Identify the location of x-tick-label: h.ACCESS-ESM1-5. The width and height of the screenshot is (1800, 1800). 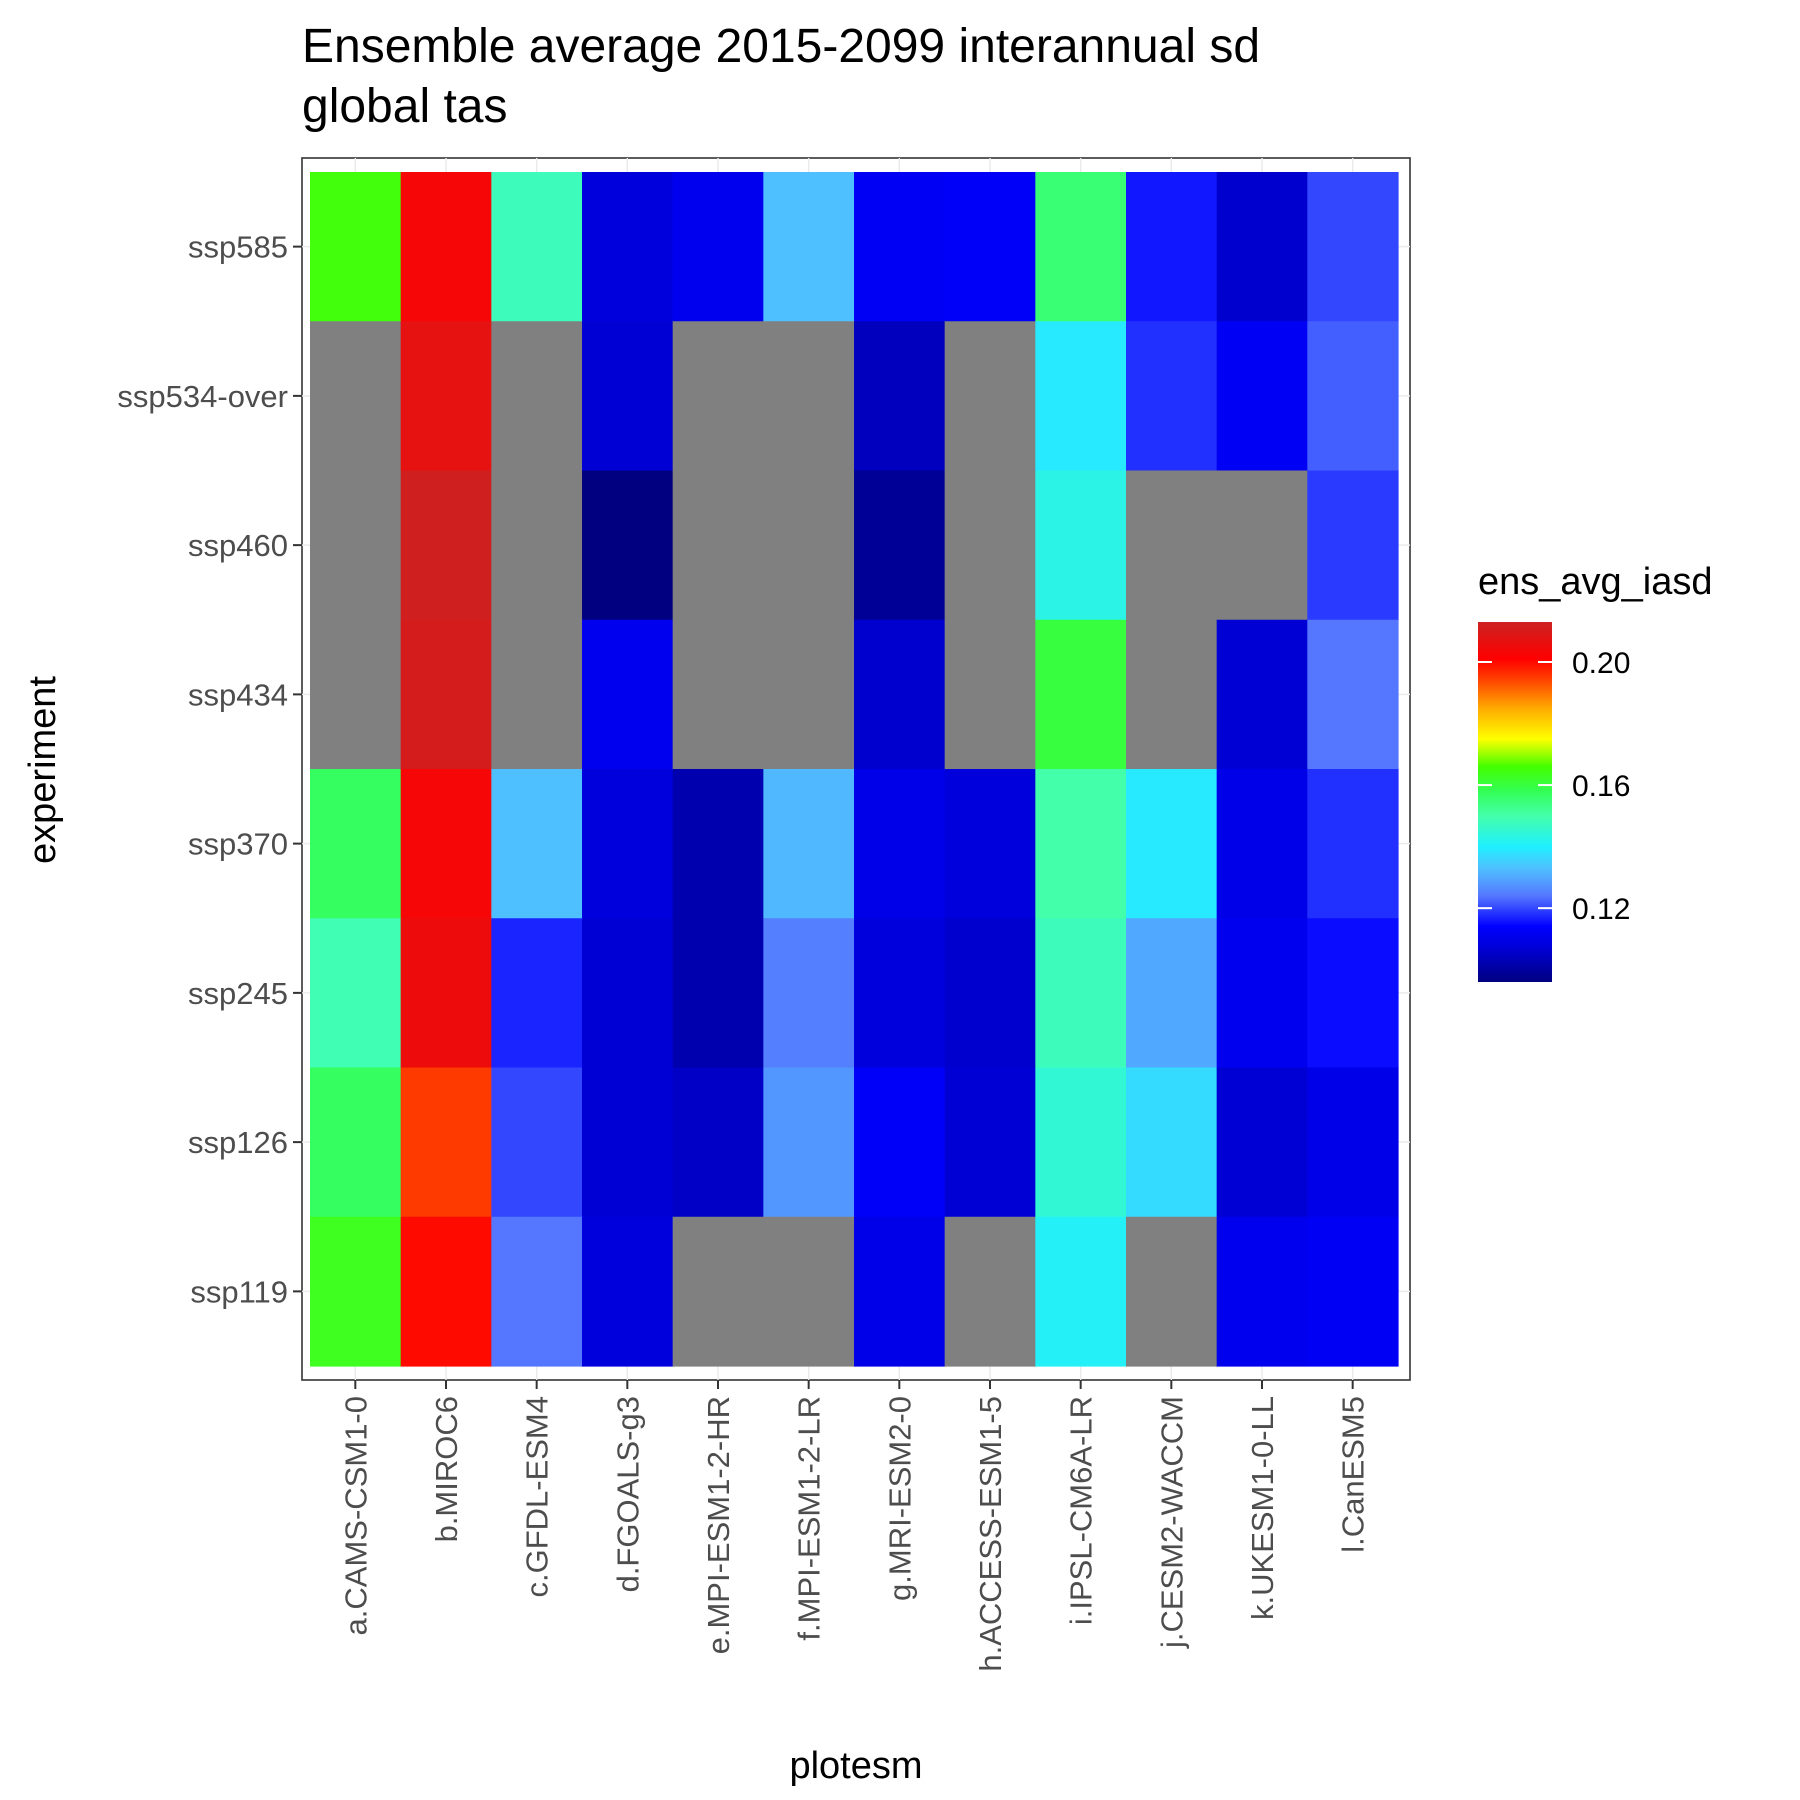
(990, 1534).